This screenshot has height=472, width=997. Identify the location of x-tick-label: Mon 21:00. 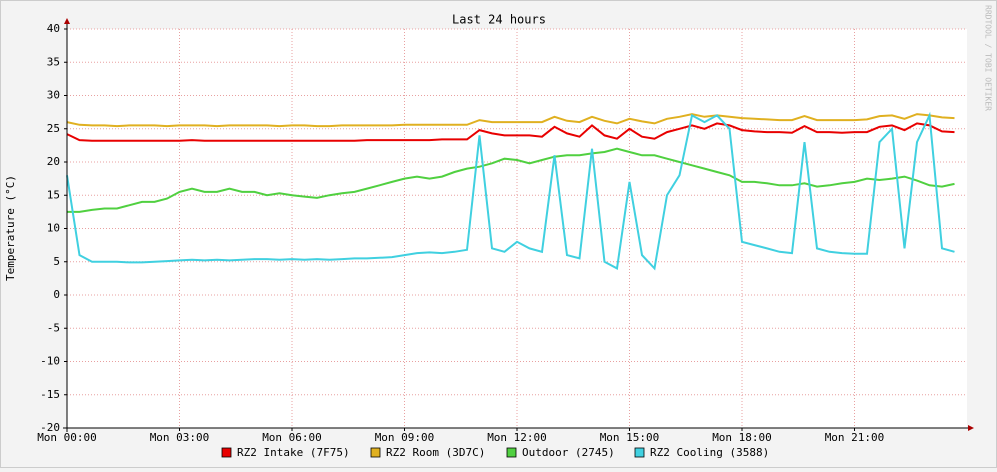
(855, 437).